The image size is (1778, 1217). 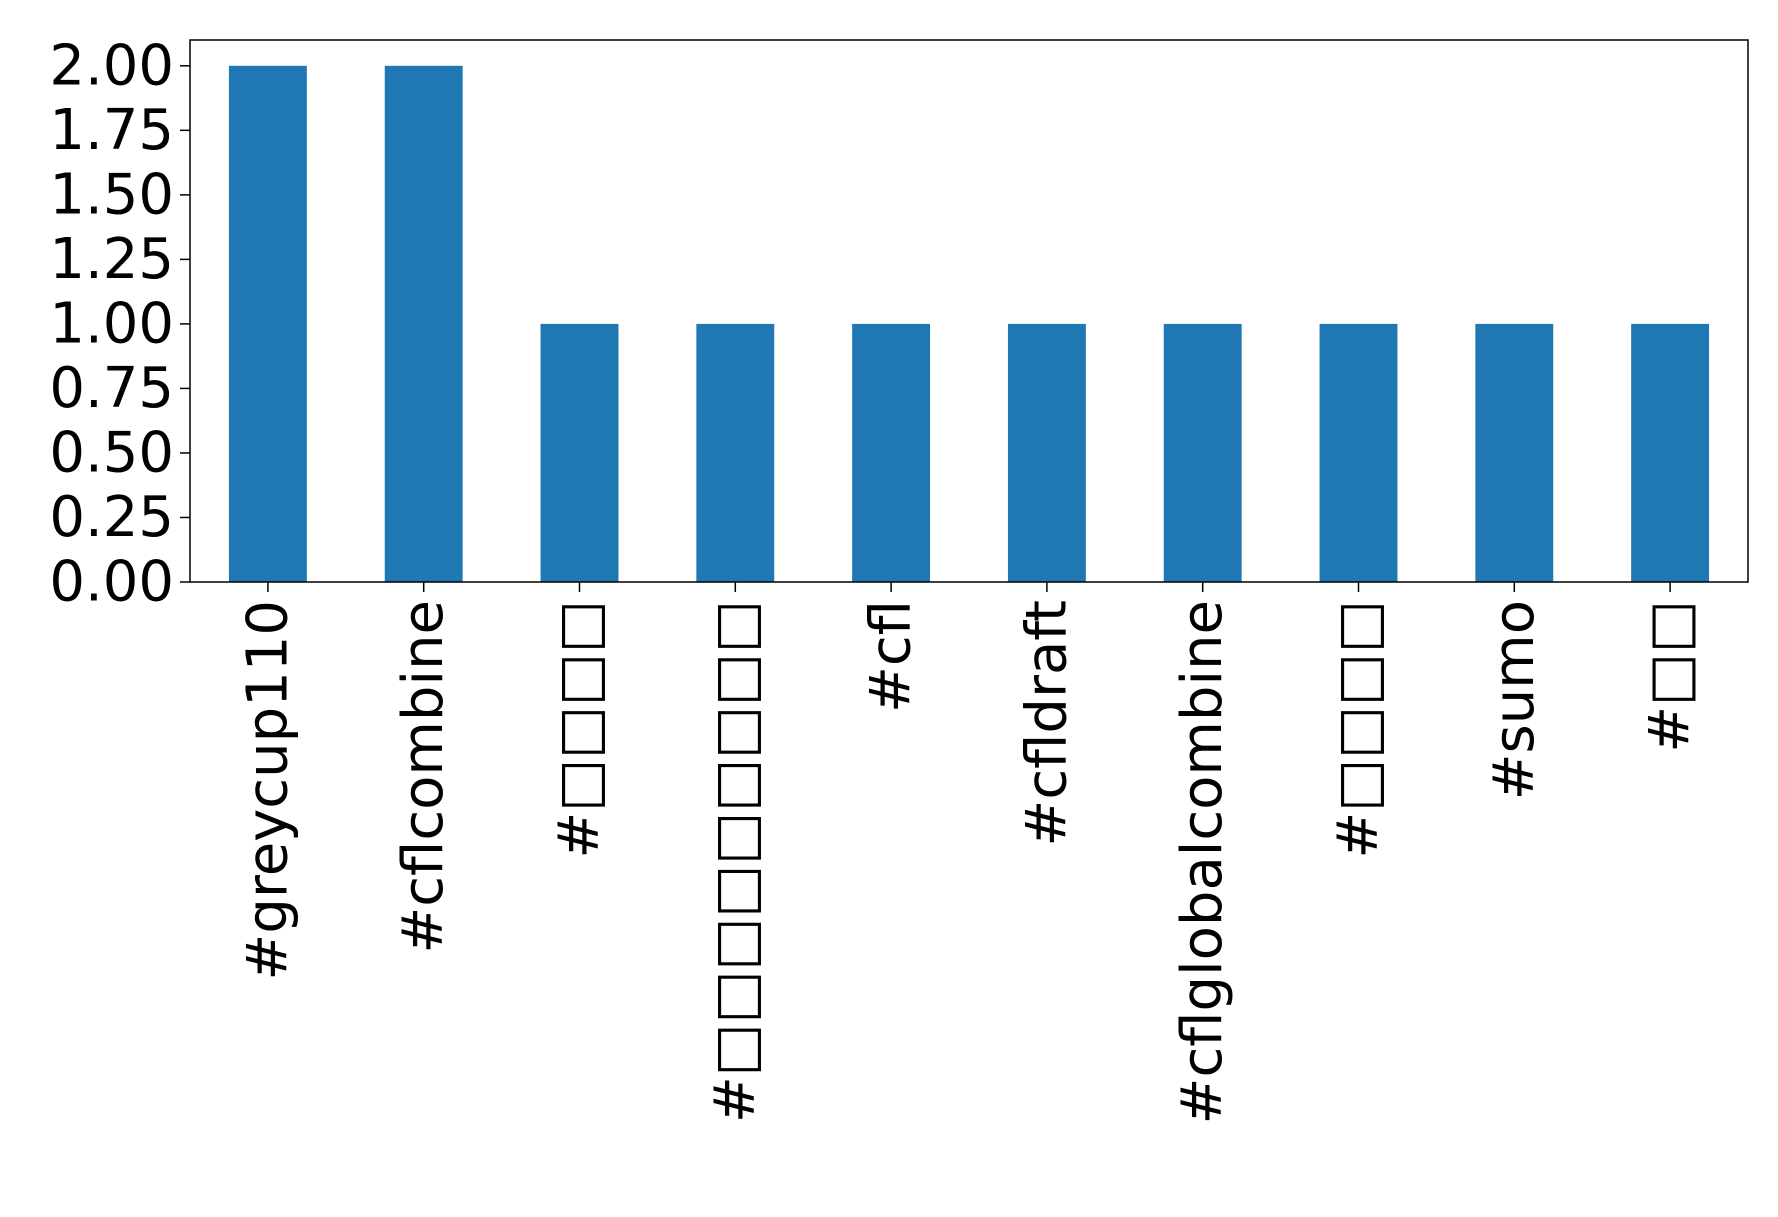 I want to click on y-tick-label: 1.00, so click(x=111, y=323).